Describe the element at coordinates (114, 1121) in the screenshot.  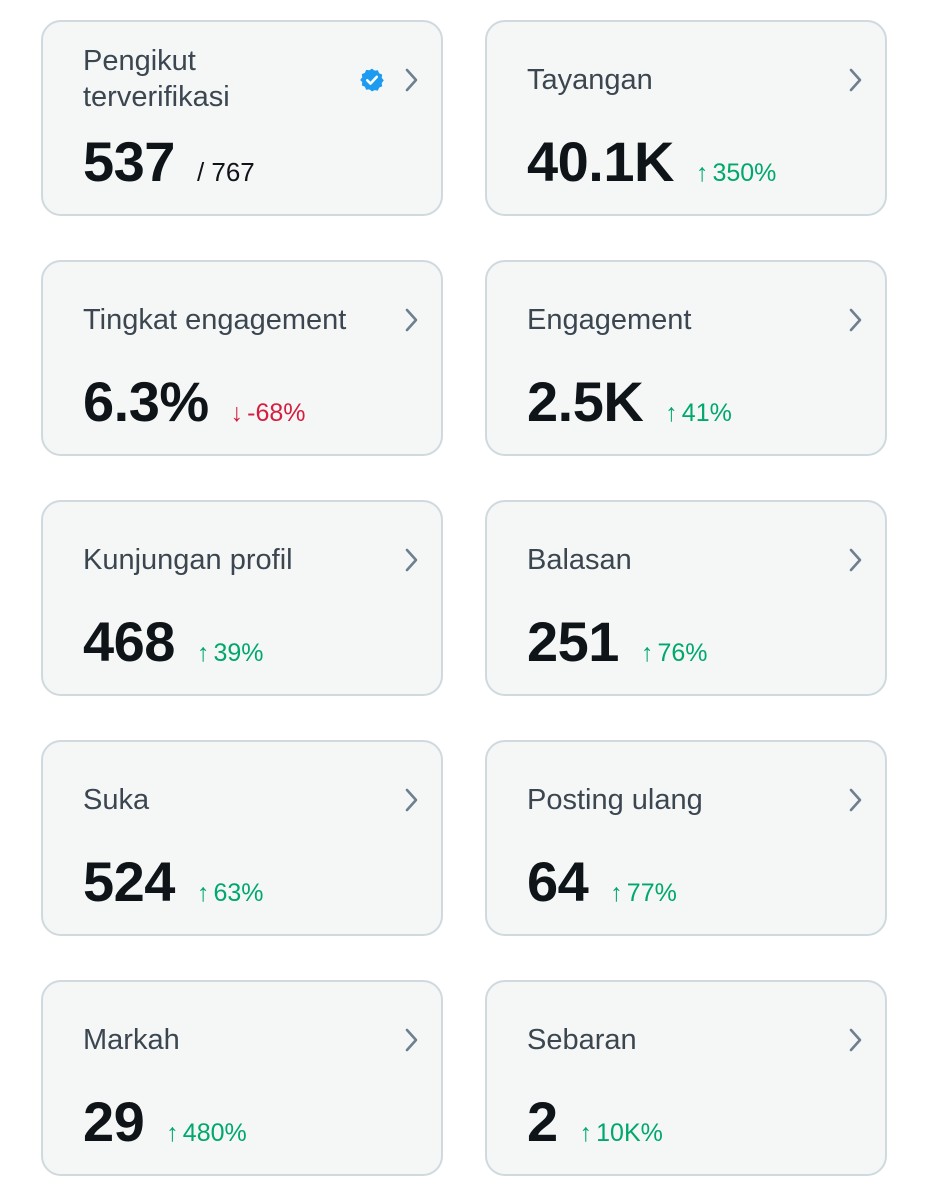
I see `metric-value: 29` at that location.